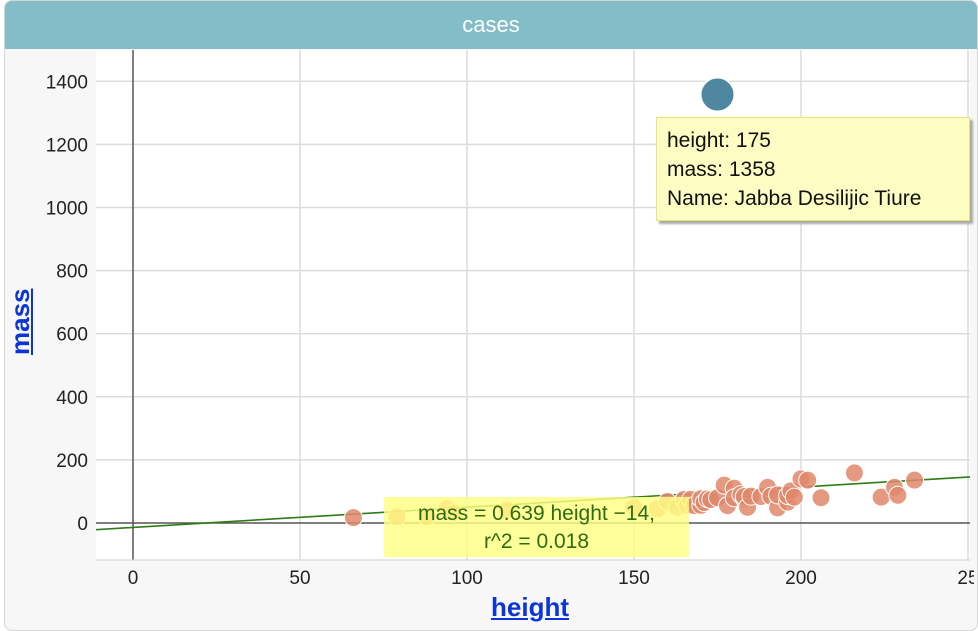 The image size is (978, 631). Describe the element at coordinates (67, 145) in the screenshot. I see `y-tick-label: 1200` at that location.